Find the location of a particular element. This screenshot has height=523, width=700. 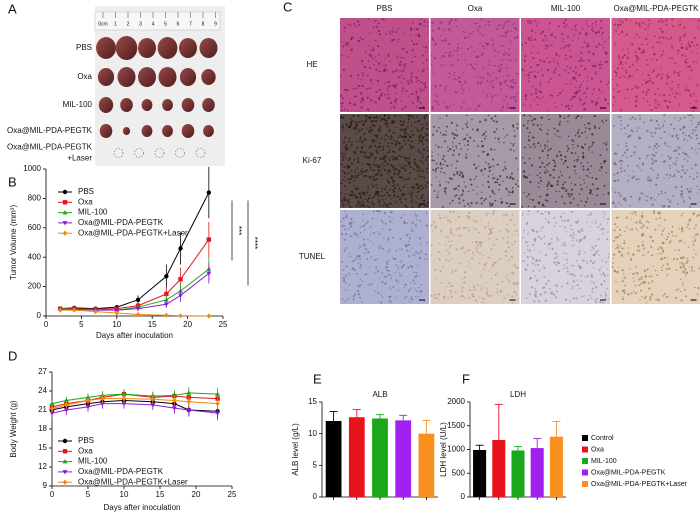

panel-label: A is located at coordinates (12, 8).